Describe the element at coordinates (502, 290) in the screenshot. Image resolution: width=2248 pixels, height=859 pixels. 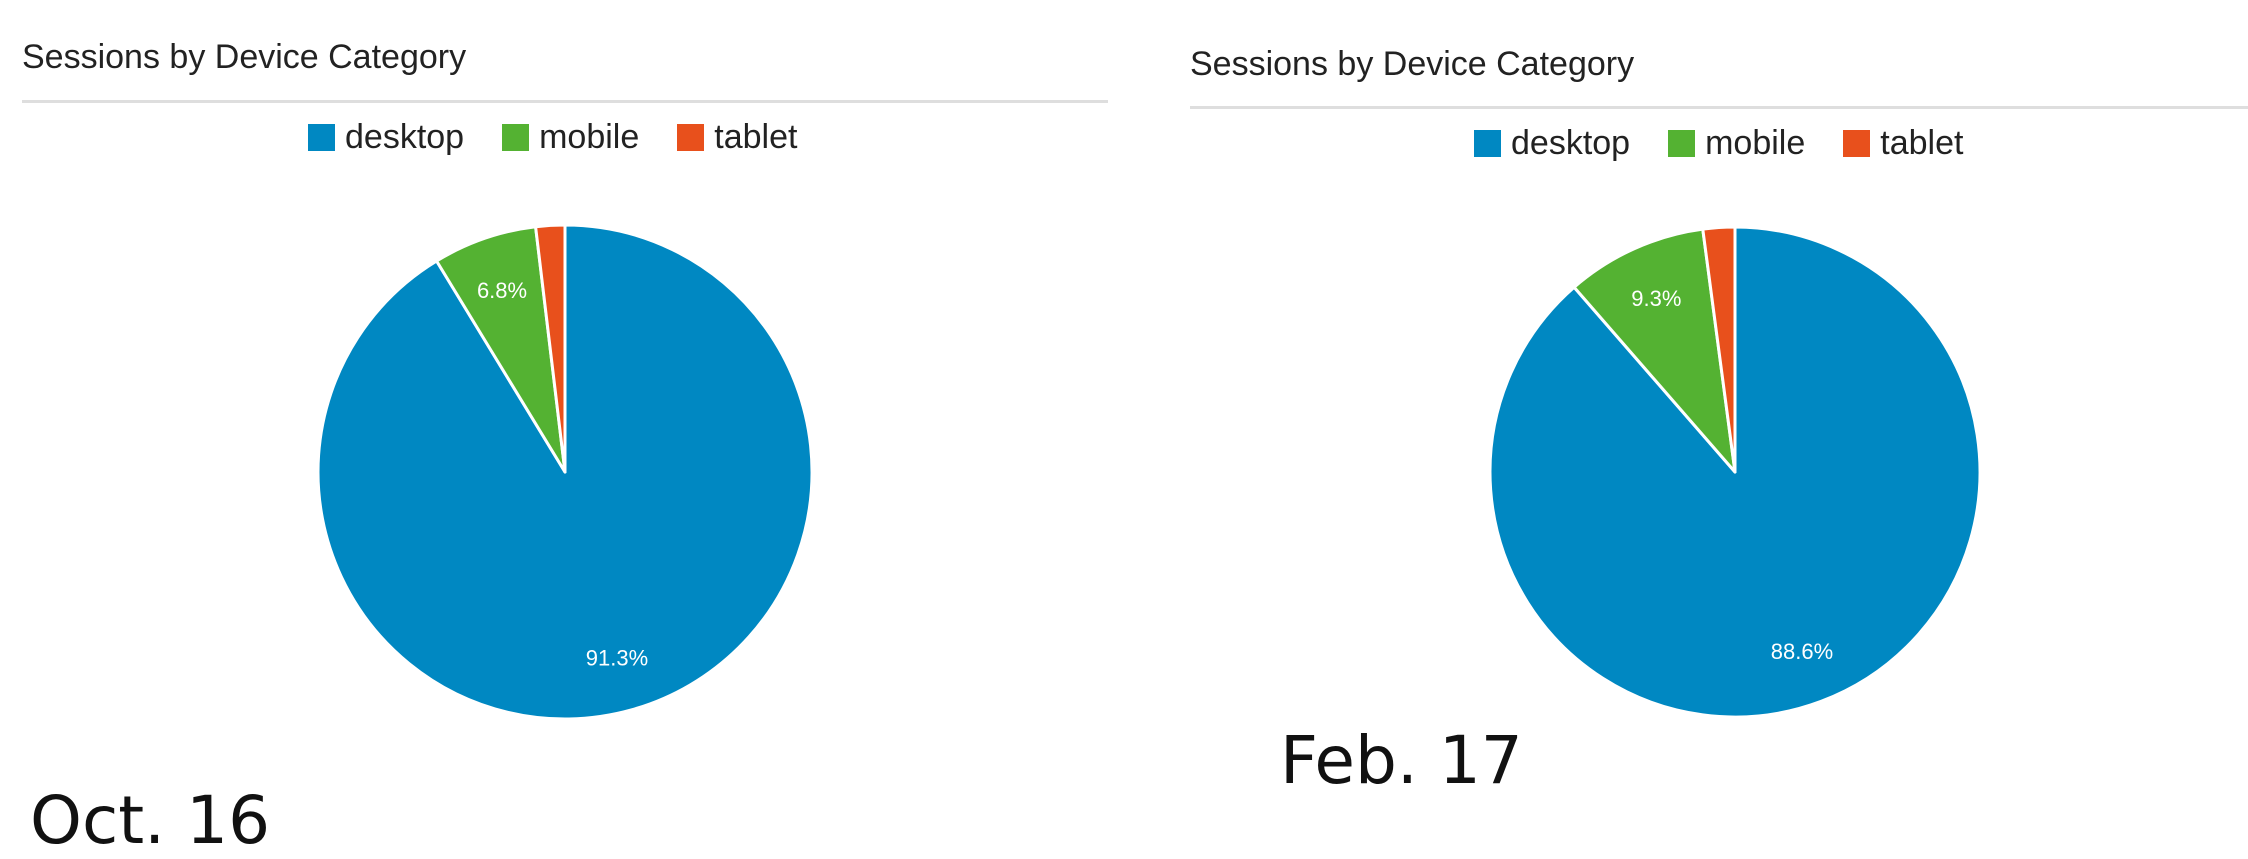
I see `slice-label-mobile: 6.8%` at that location.